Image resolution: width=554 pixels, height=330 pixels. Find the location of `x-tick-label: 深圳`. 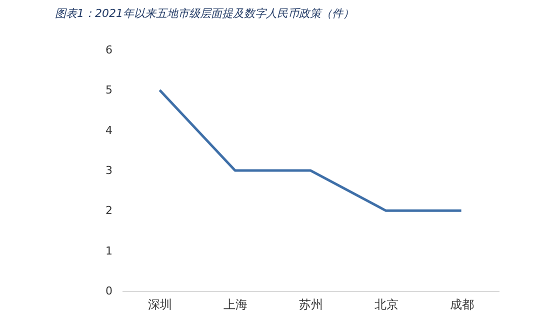

x-tick-label: 深圳 is located at coordinates (160, 305).